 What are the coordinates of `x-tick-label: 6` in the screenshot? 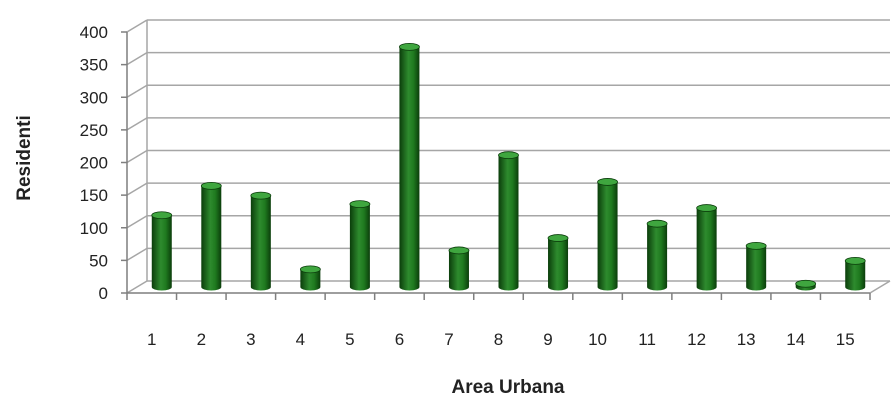 It's located at (399, 339).